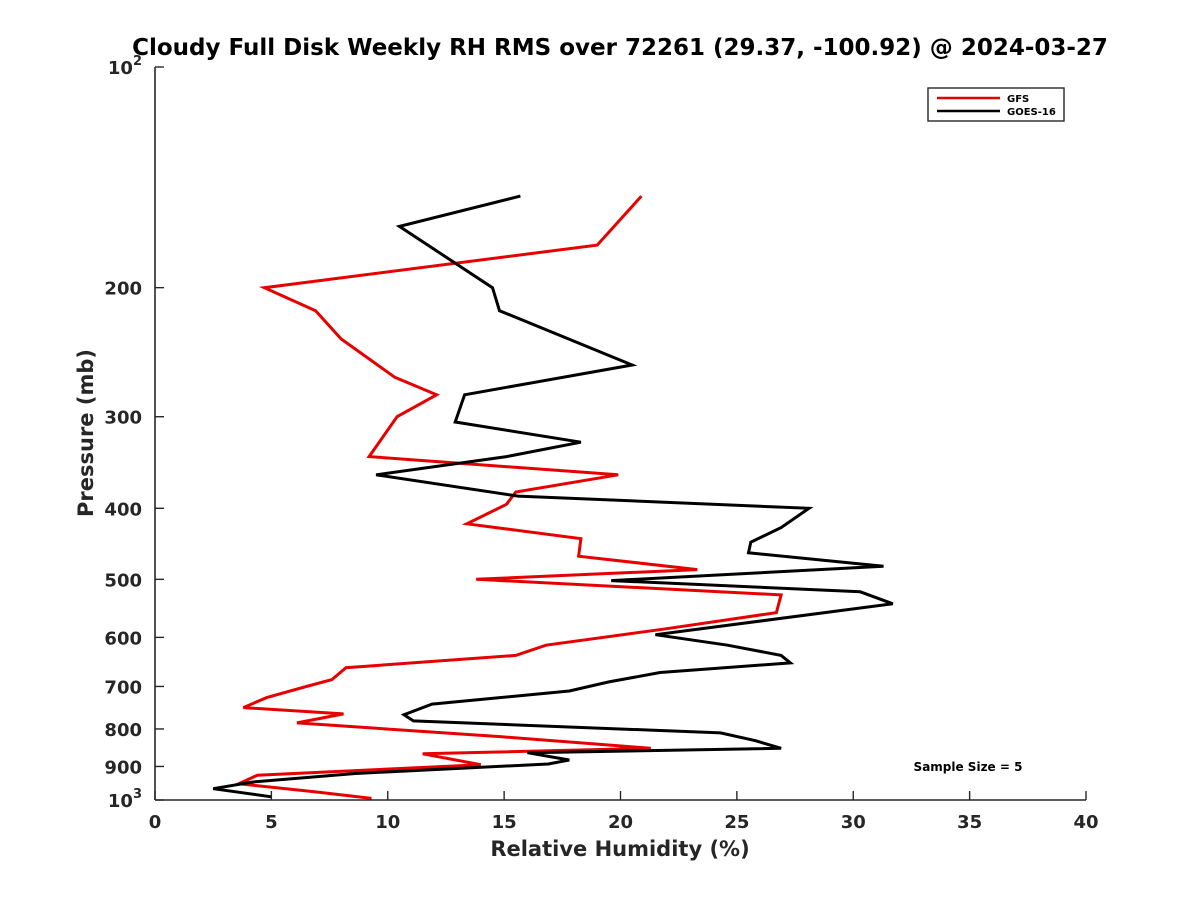  I want to click on x-tick-label: 40, so click(1085, 822).